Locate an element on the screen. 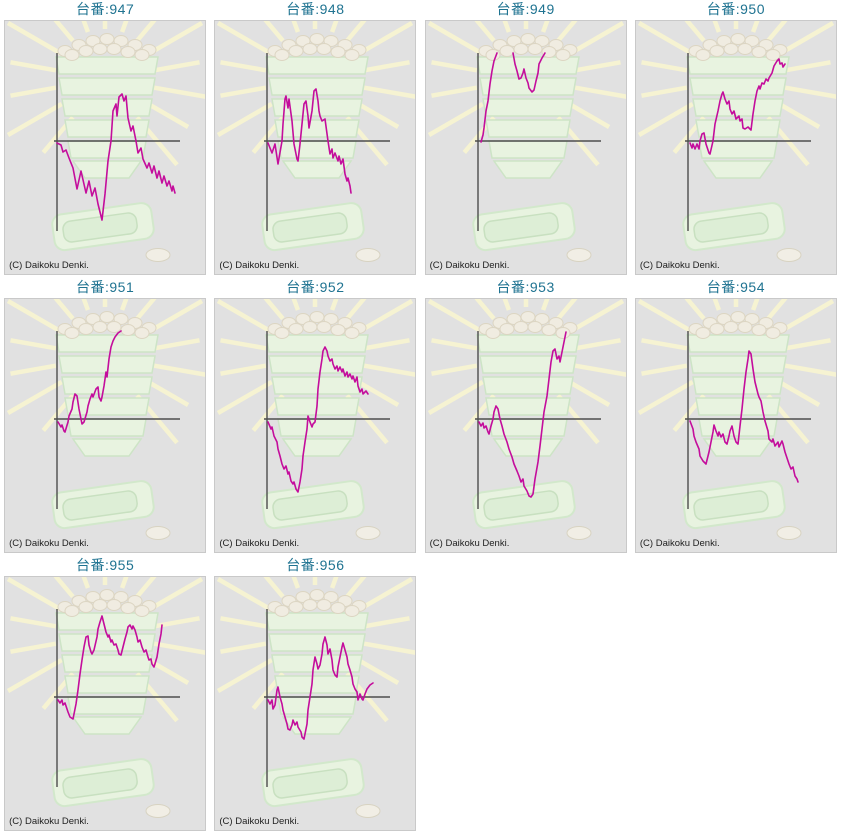 This screenshot has width=841, height=836. light-rays-decoration is located at coordinates (736, 94).